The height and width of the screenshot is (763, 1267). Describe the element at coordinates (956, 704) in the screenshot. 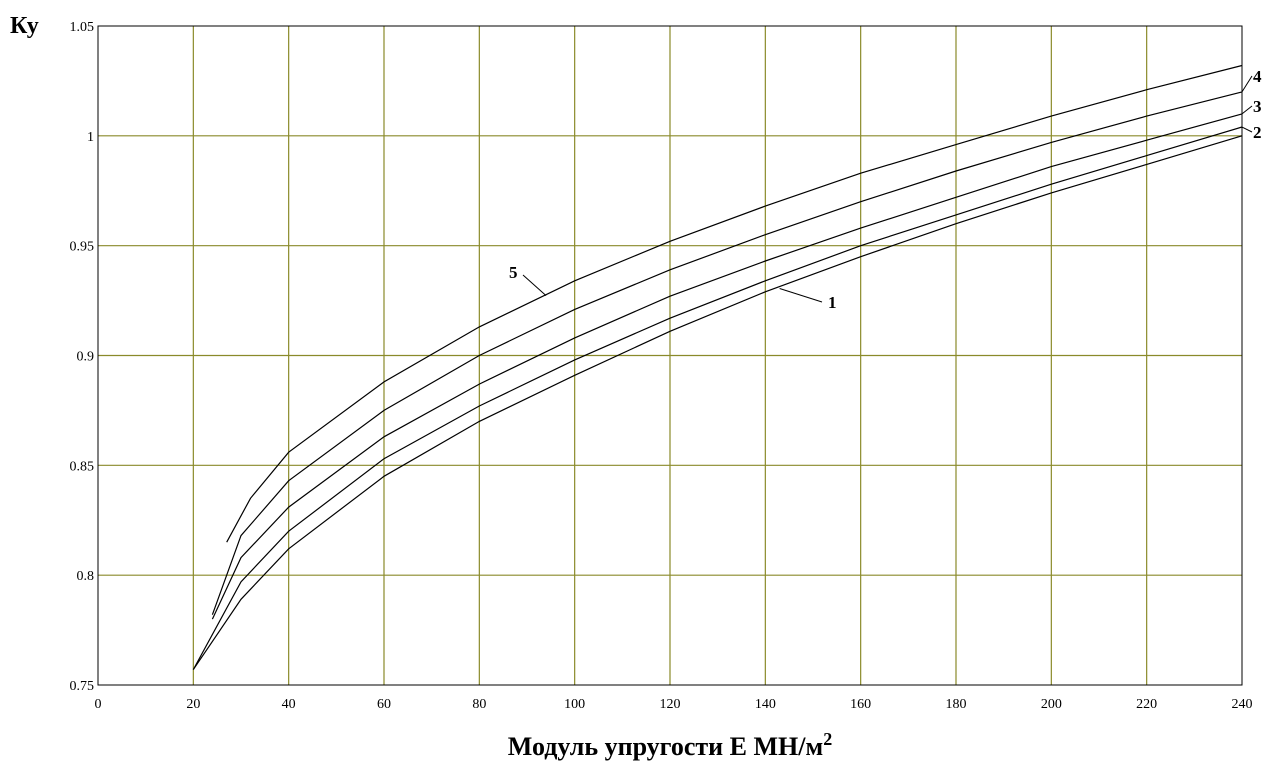

I see `x-tick-label: 180` at that location.